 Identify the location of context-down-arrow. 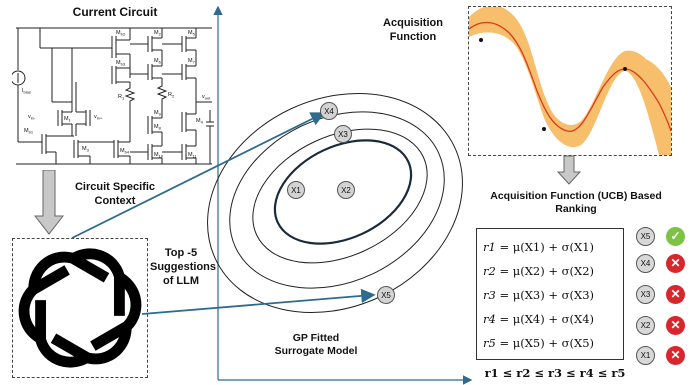
(49, 202).